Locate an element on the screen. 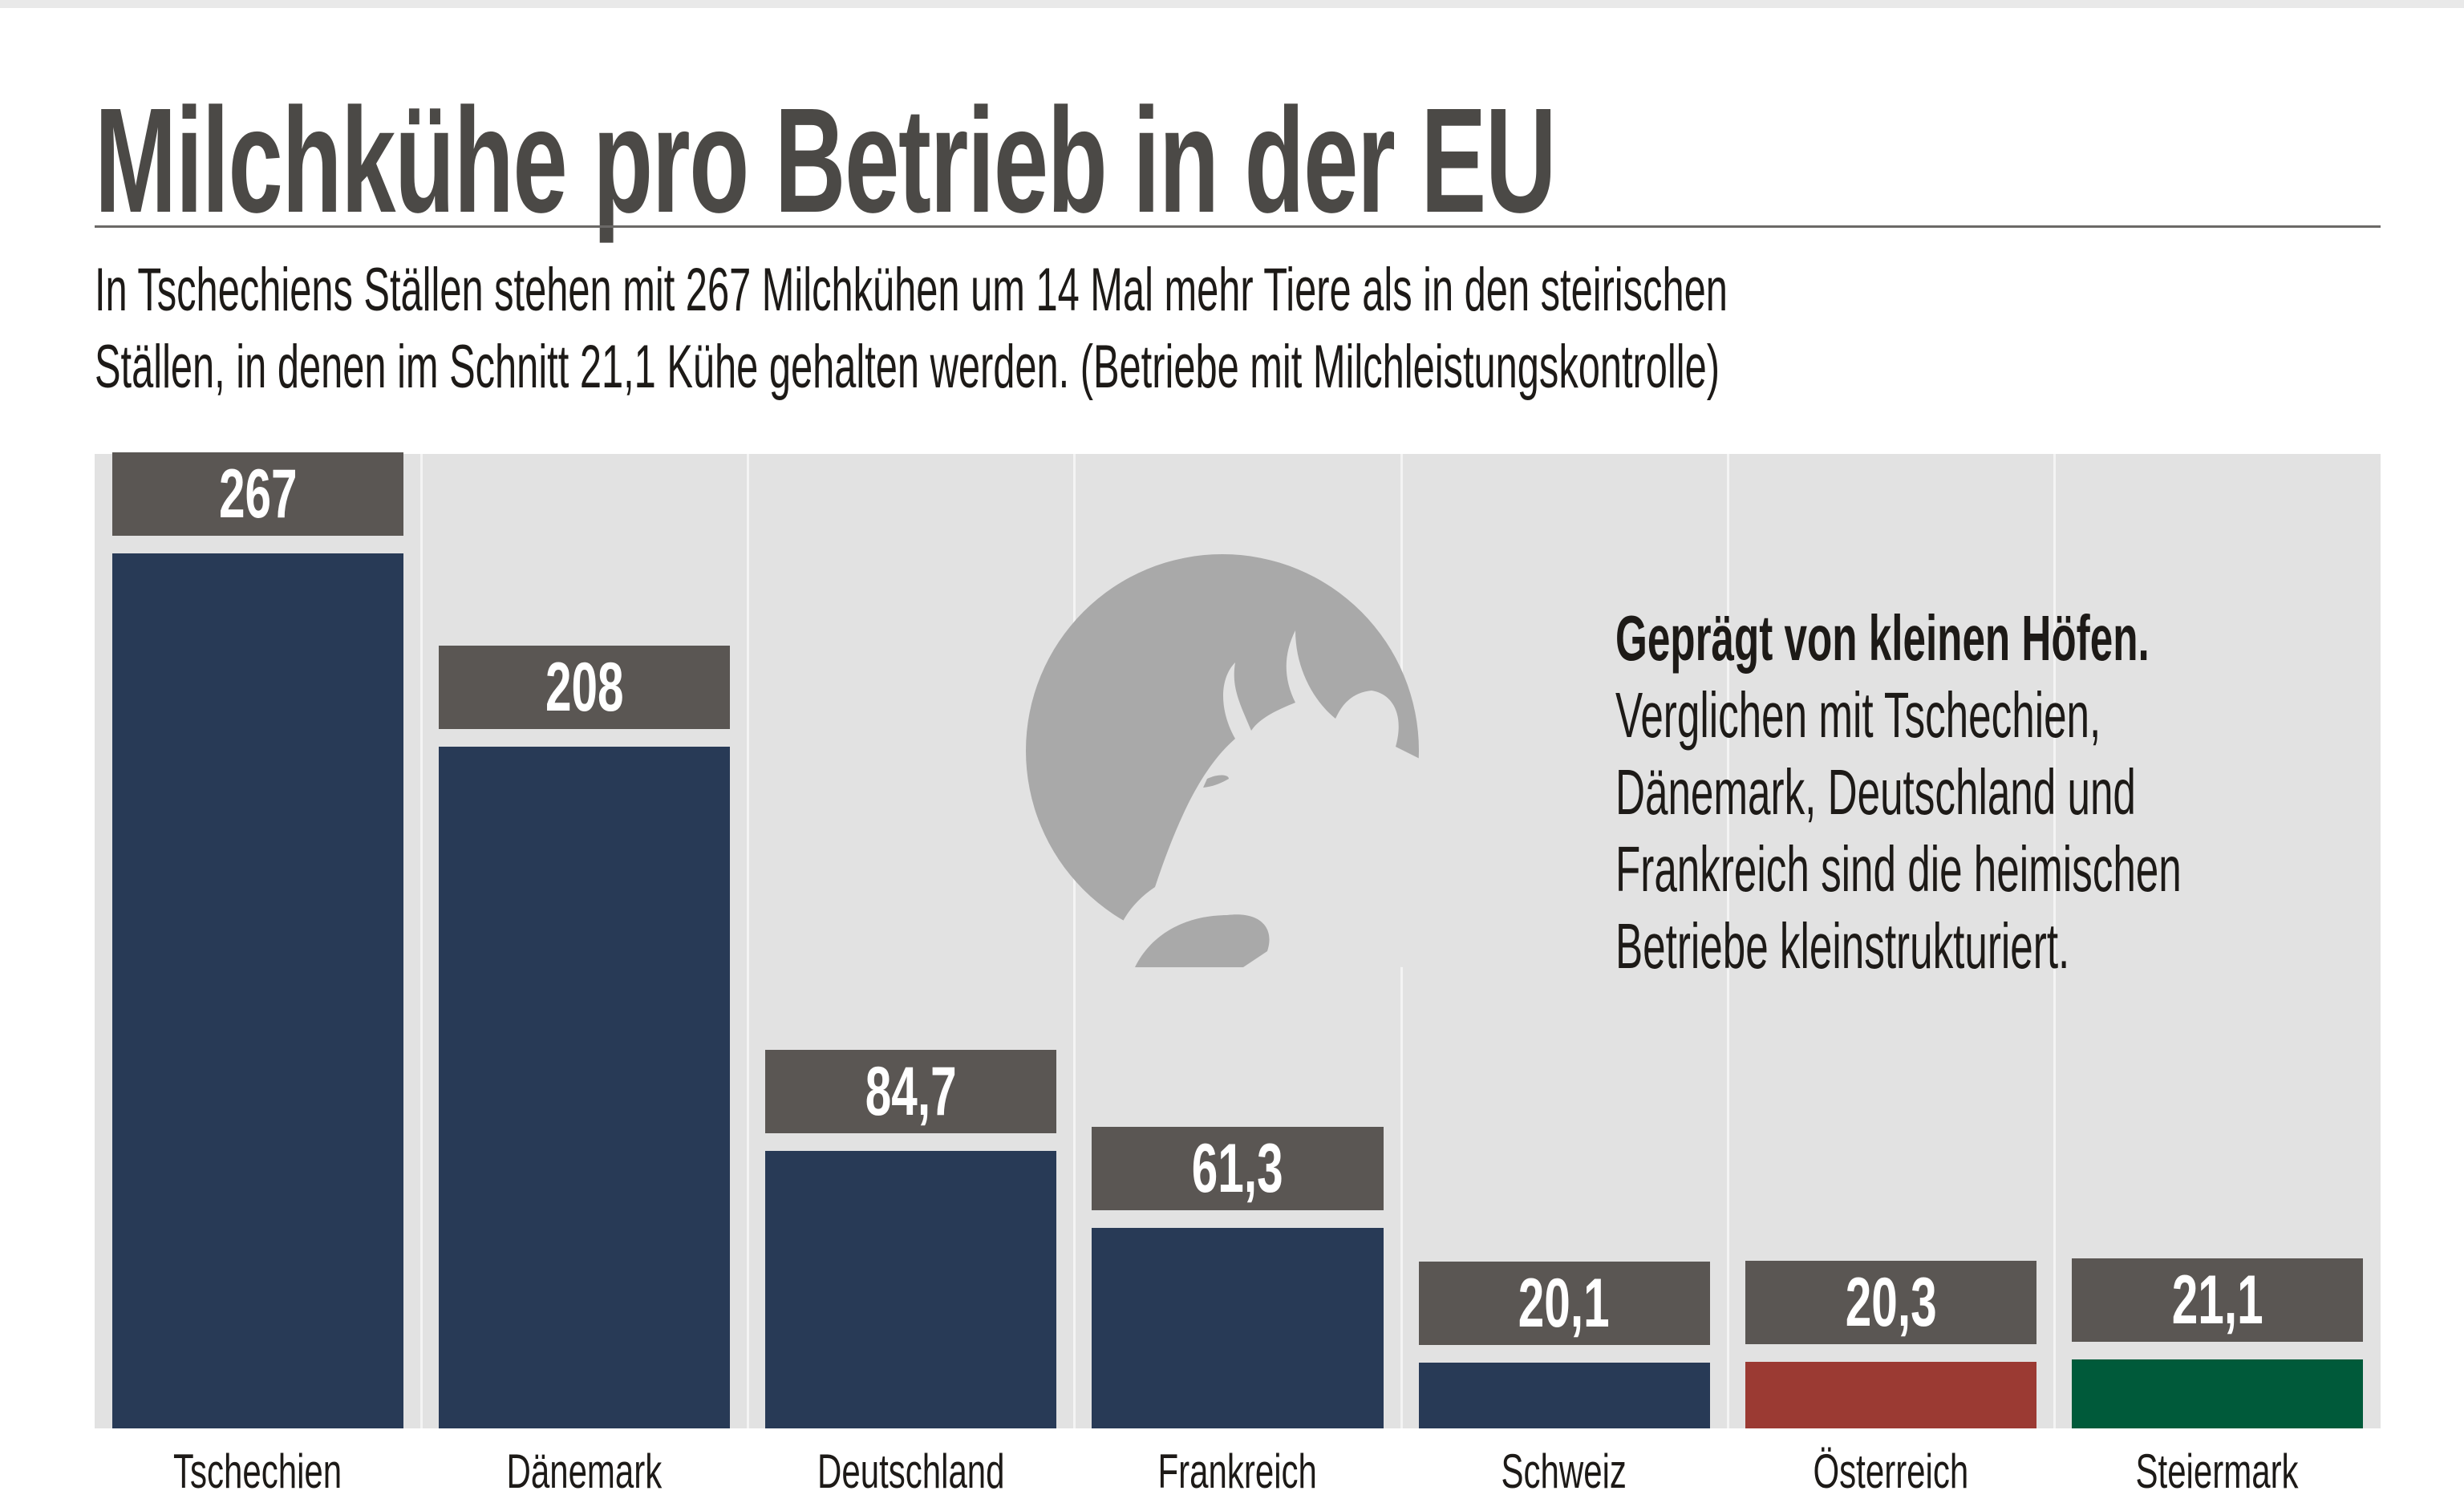  annotation-line: Betriebe kleinstrukturiert. is located at coordinates (1842, 946).